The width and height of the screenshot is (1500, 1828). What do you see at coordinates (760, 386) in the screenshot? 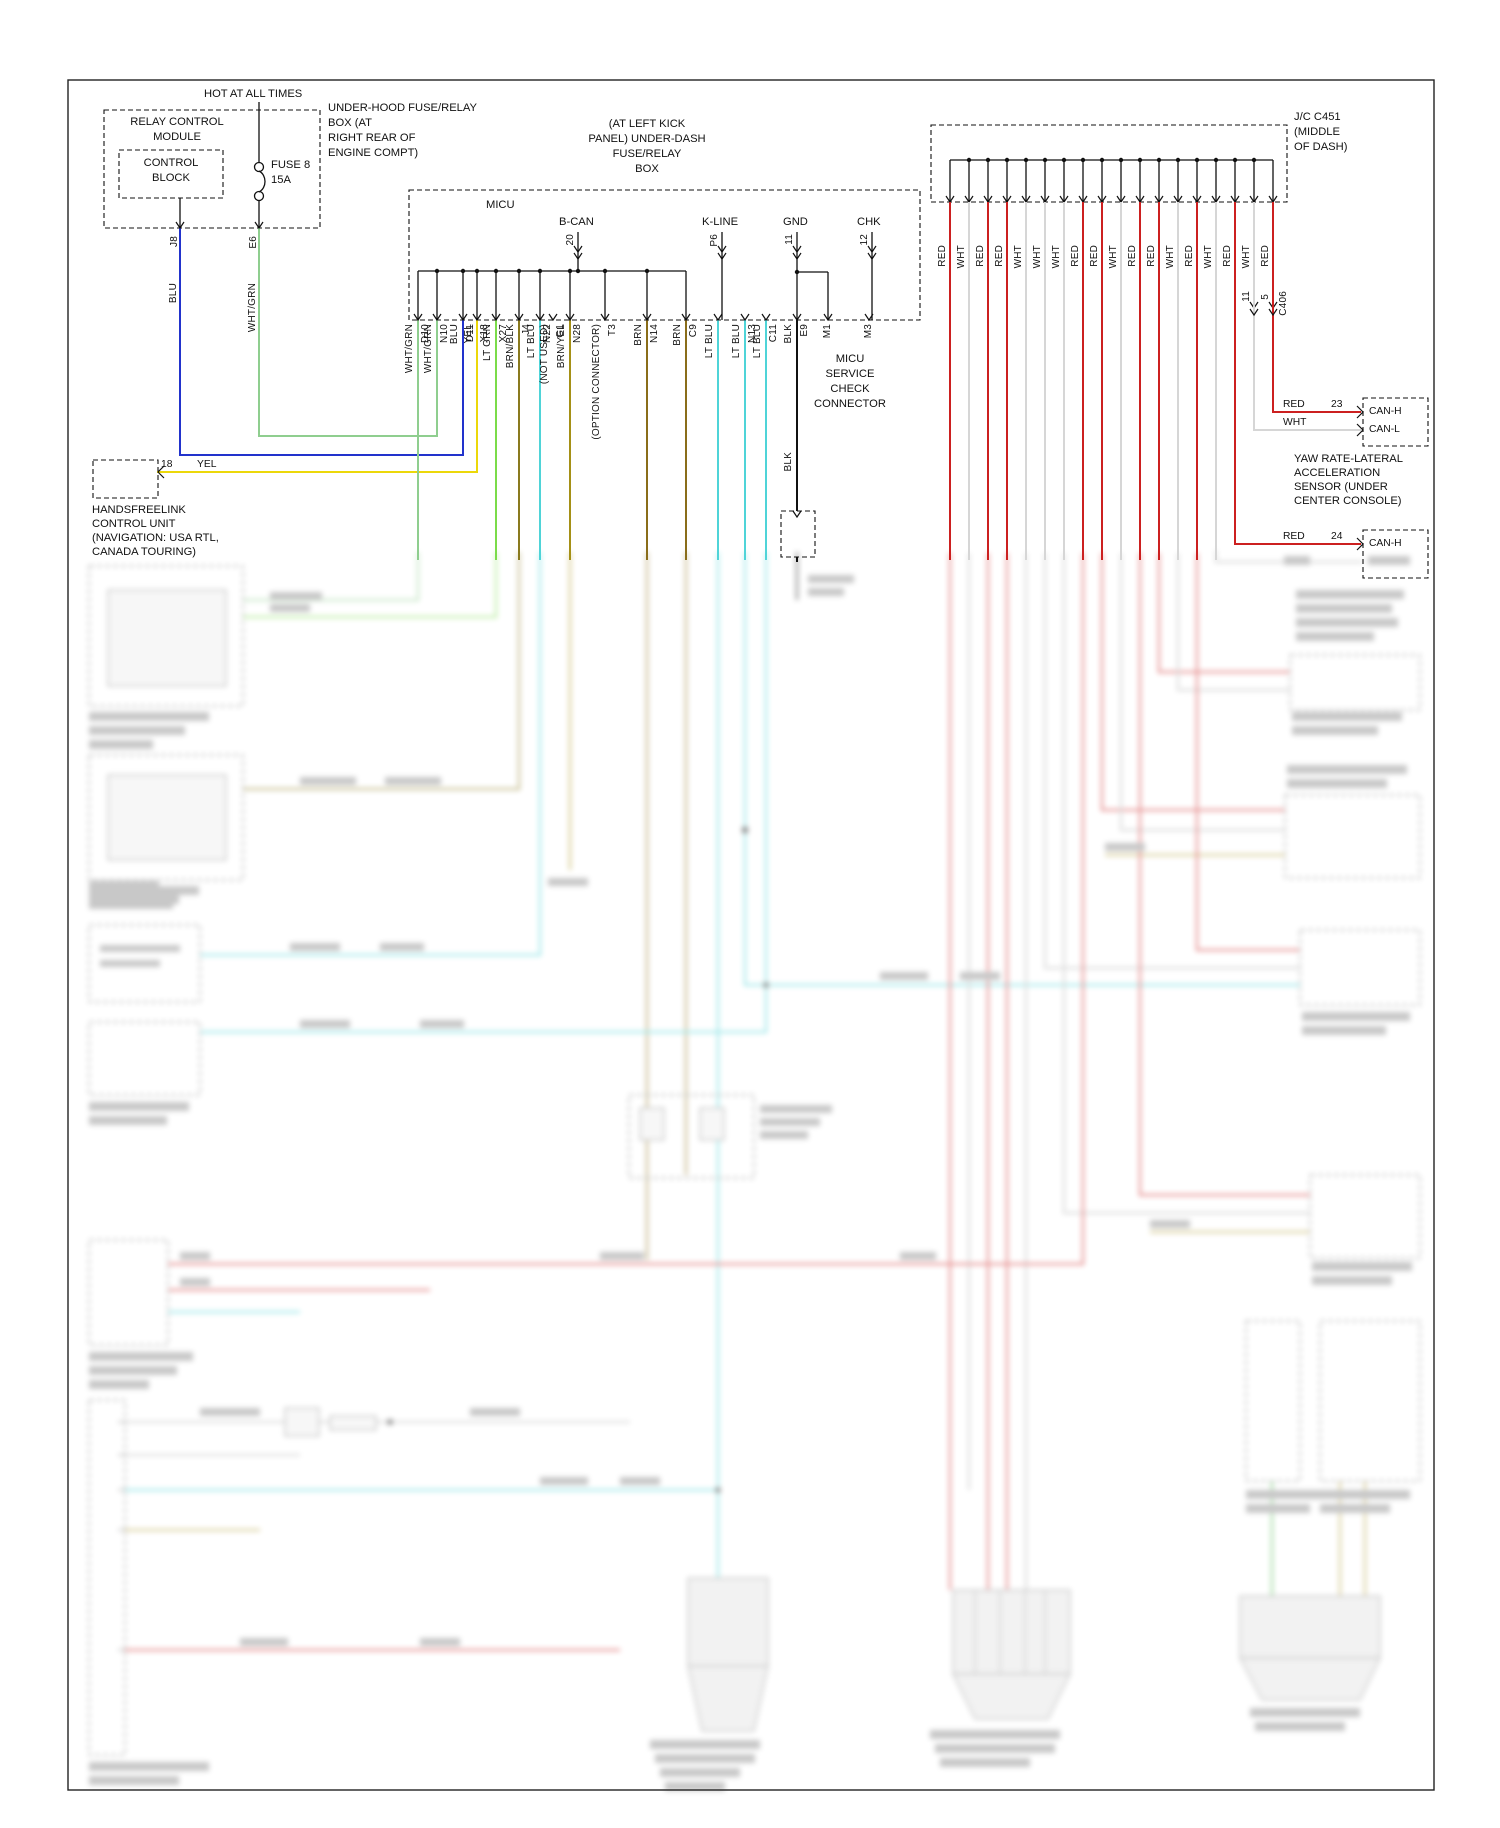
I see `connector-marks` at bounding box center [760, 386].